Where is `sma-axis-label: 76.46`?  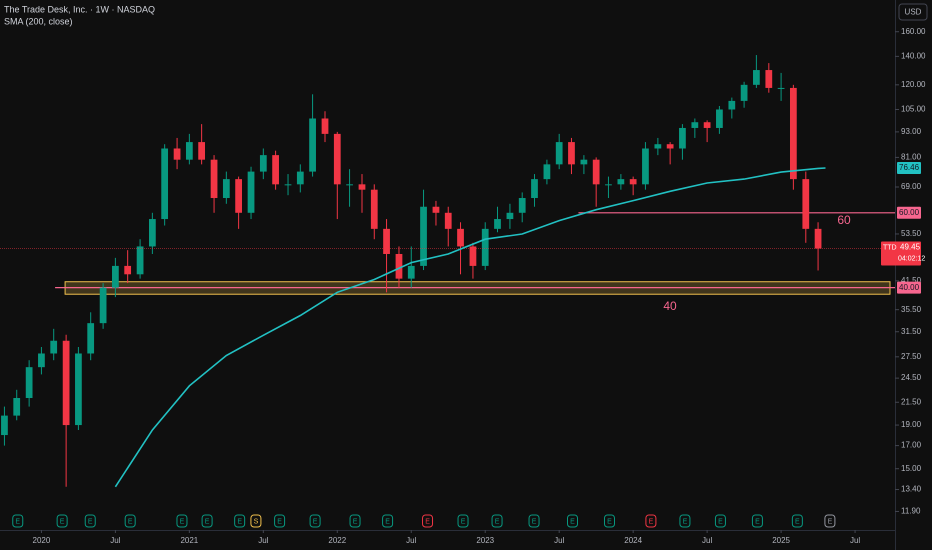 sma-axis-label: 76.46 is located at coordinates (909, 167).